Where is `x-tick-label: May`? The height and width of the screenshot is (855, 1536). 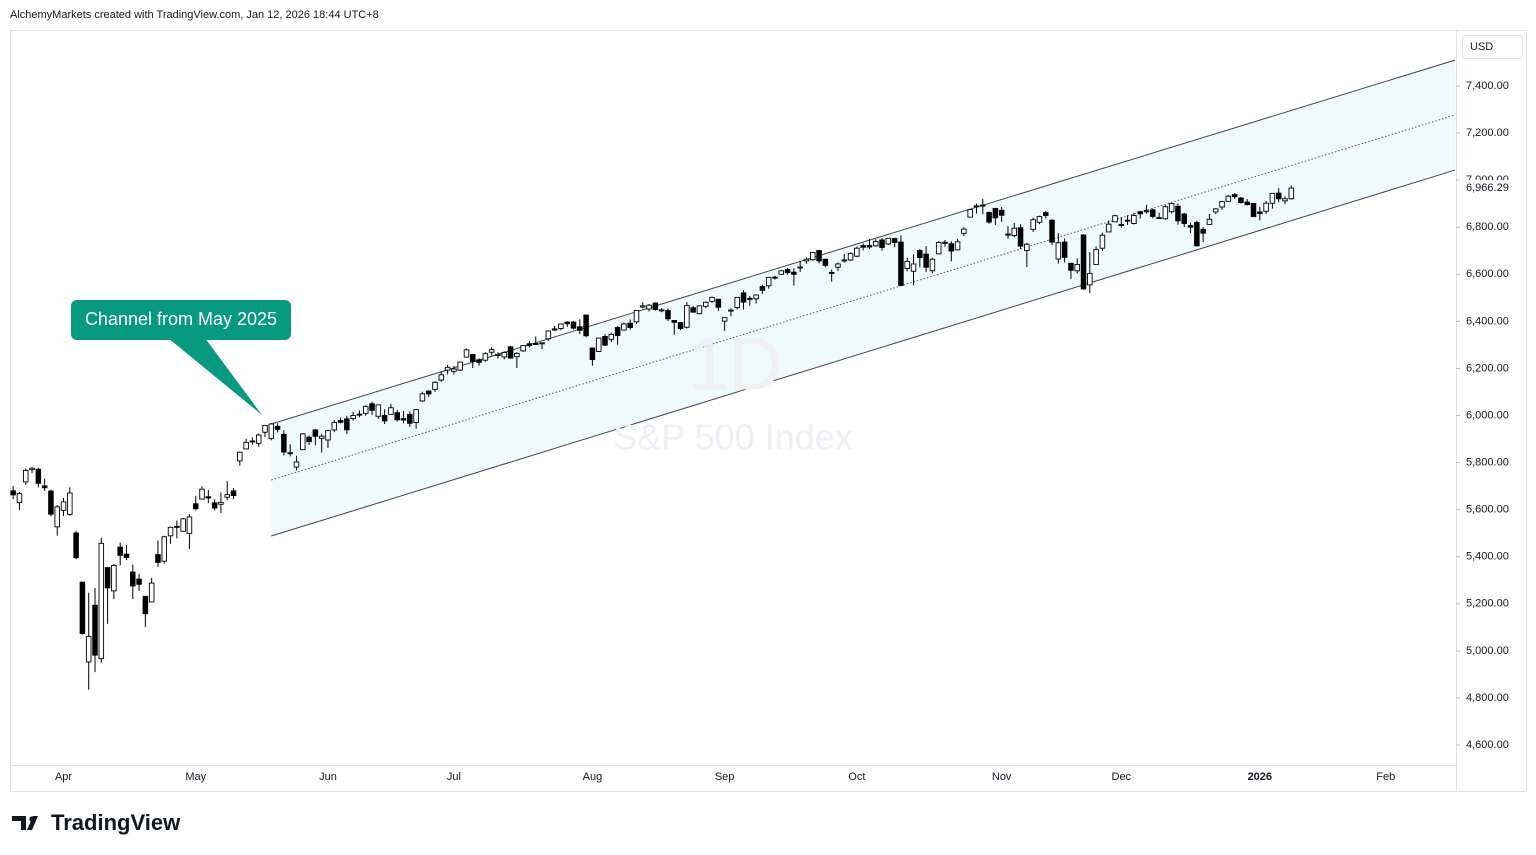 x-tick-label: May is located at coordinates (195, 777).